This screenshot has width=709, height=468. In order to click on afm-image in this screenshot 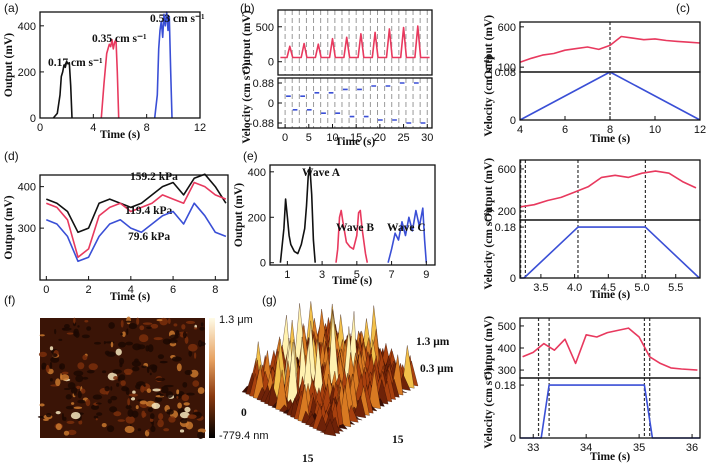, I will do `click(121, 377)`.